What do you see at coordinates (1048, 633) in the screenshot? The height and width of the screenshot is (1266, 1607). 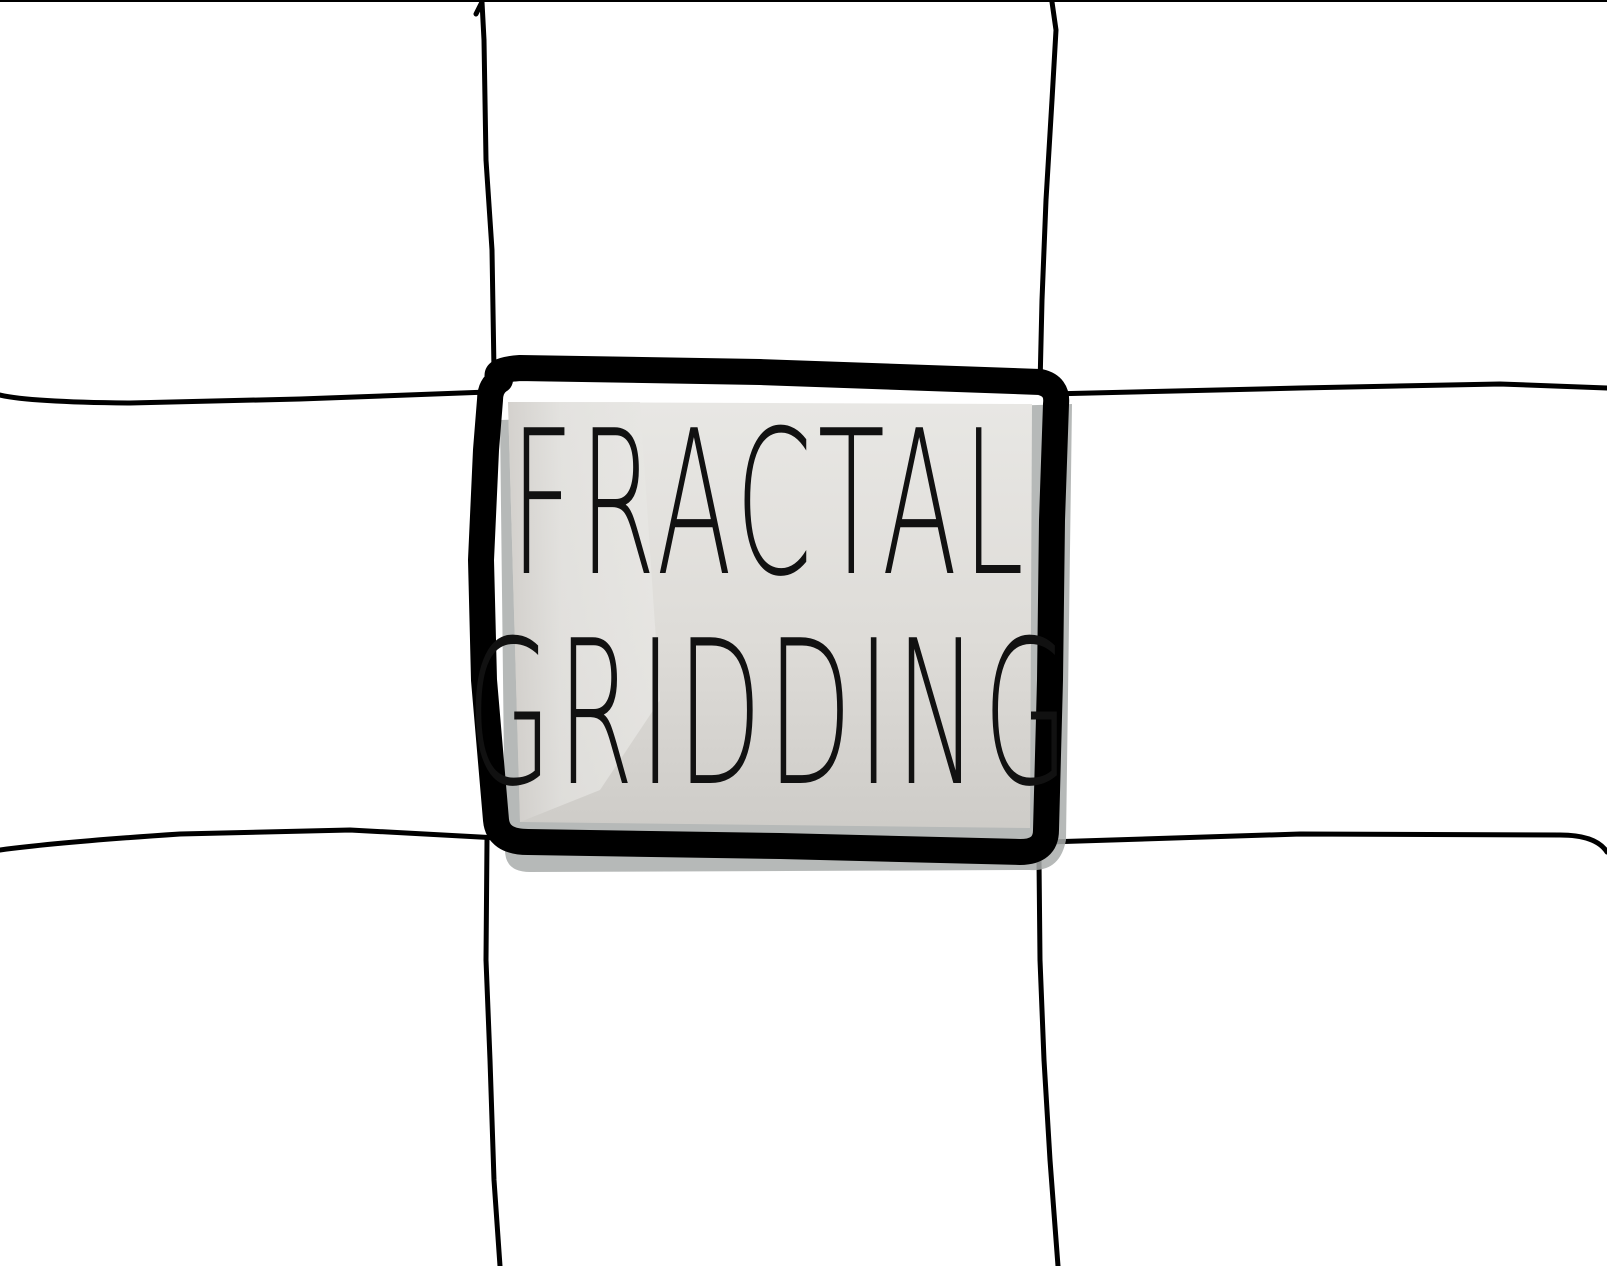 I see `grid-line-right-vertical` at bounding box center [1048, 633].